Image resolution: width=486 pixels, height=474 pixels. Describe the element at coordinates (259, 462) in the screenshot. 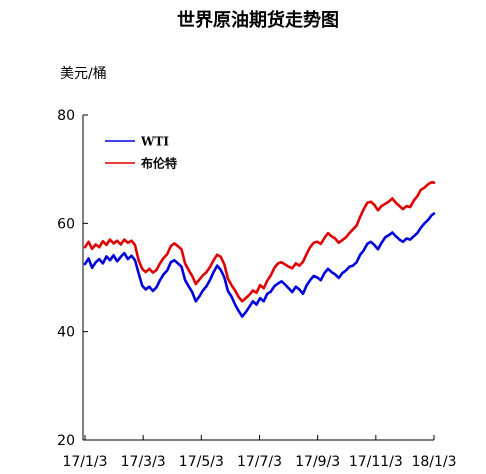

I see `x-tick-label: 17/7/3` at that location.